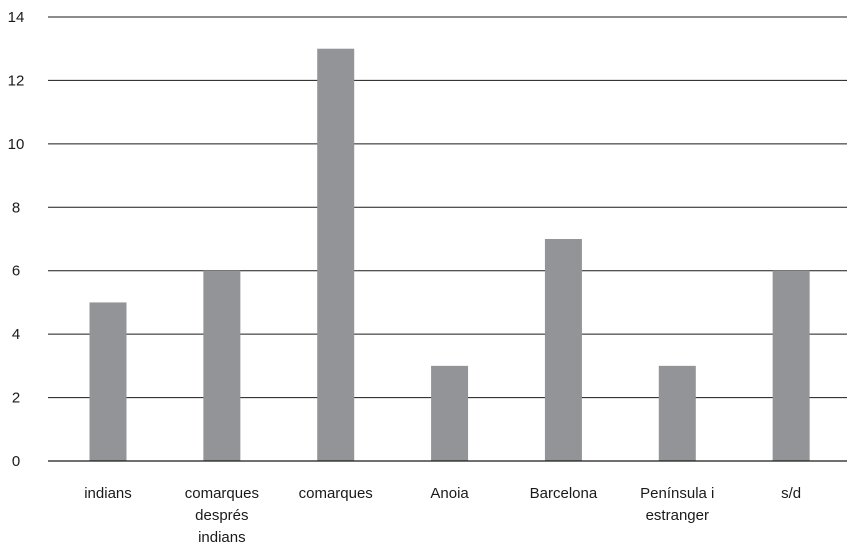 The image size is (847, 551). I want to click on y-tick-label: 10, so click(16, 144).